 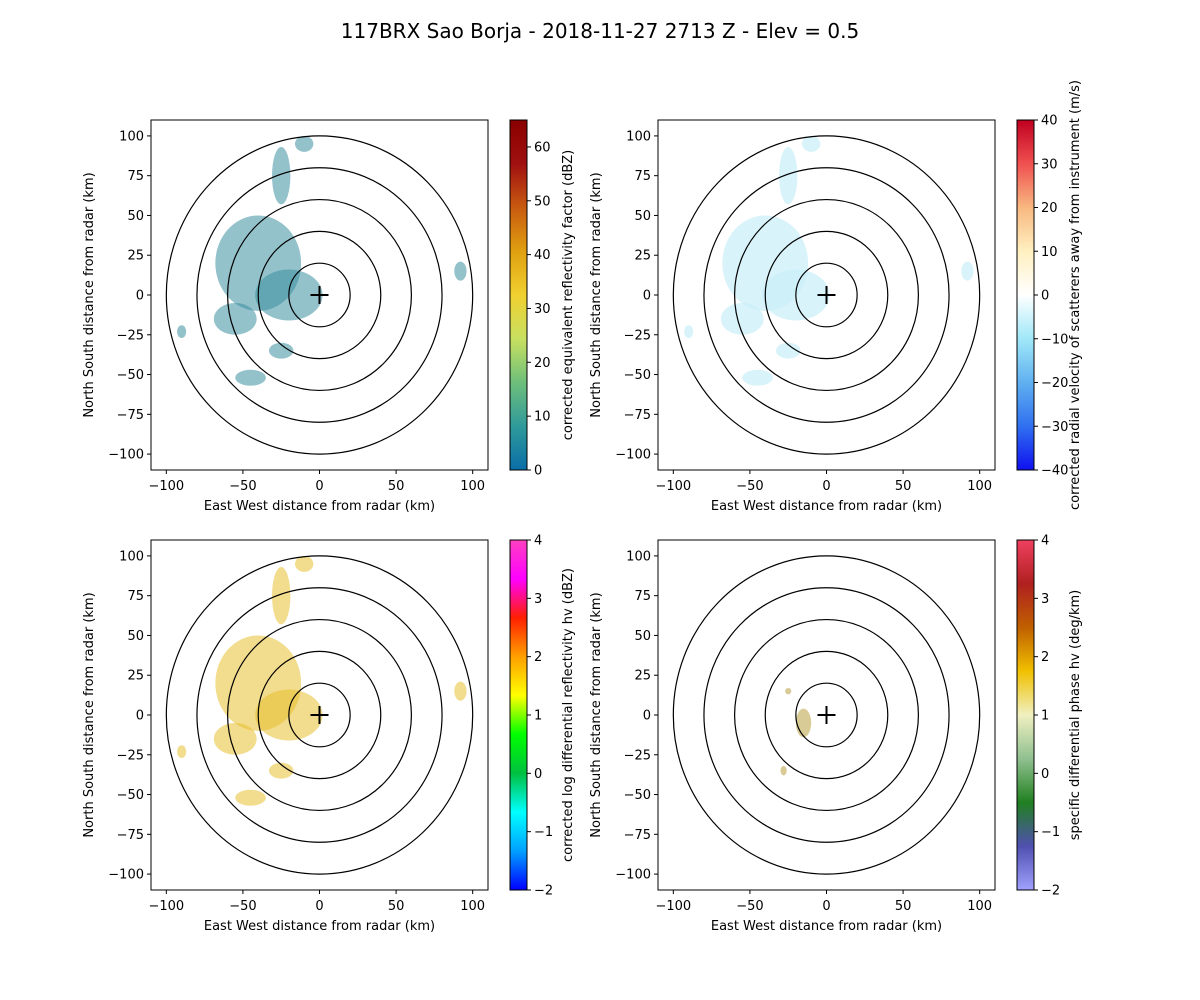 I want to click on colorbar-tick-label: 30, so click(x=1049, y=164).